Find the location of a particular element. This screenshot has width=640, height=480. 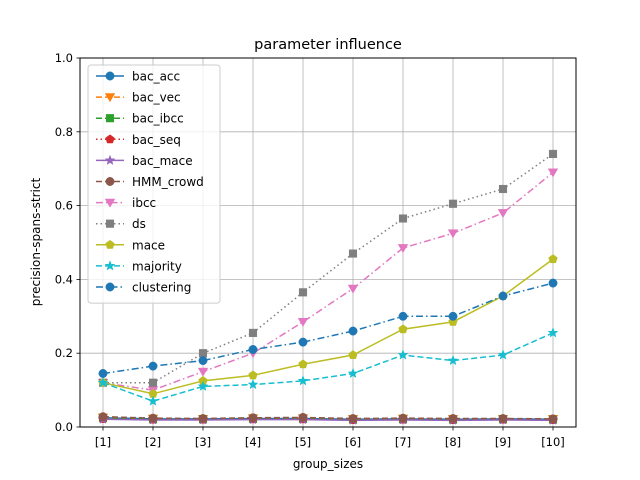

x-tick-label: [10] is located at coordinates (553, 442).